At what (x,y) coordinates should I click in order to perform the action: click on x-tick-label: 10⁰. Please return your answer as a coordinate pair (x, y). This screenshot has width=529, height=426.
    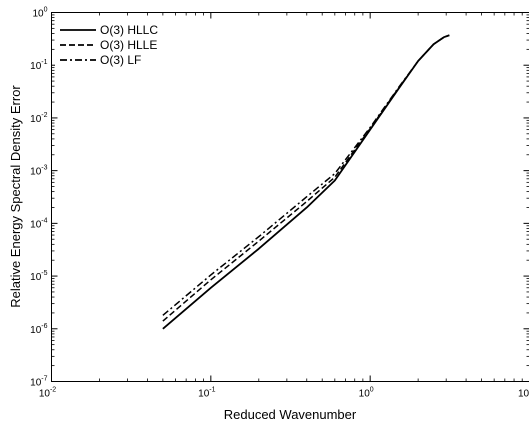
    Looking at the image, I should click on (366, 393).